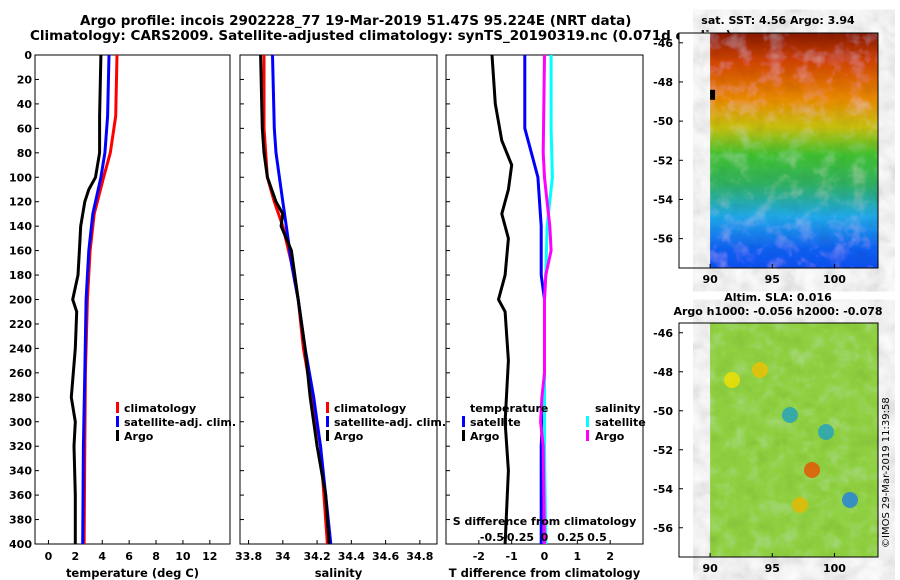  Describe the element at coordinates (317, 556) in the screenshot. I see `x-tick-label: 34.2` at that location.